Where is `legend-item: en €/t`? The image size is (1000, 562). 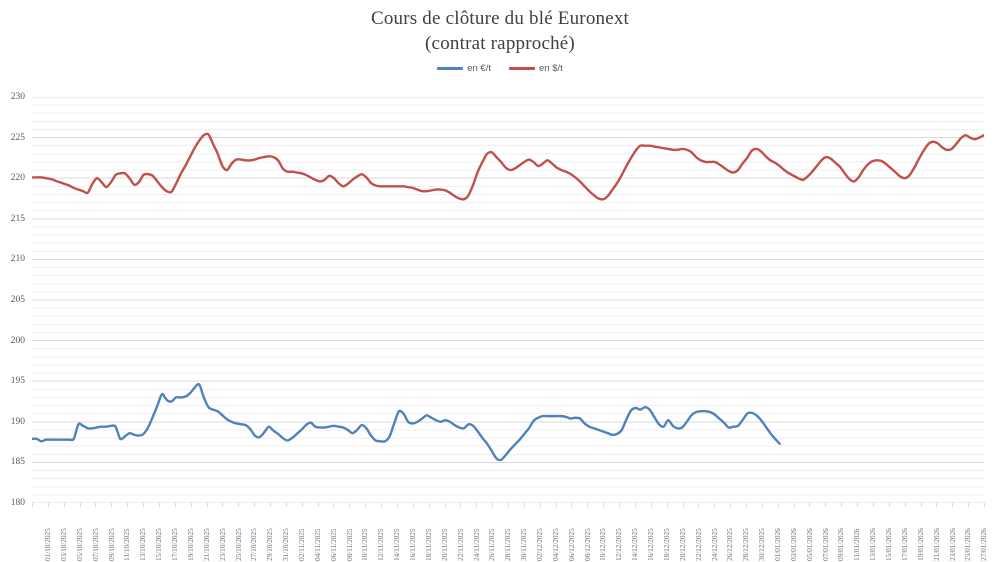 legend-item: en €/t is located at coordinates (464, 68).